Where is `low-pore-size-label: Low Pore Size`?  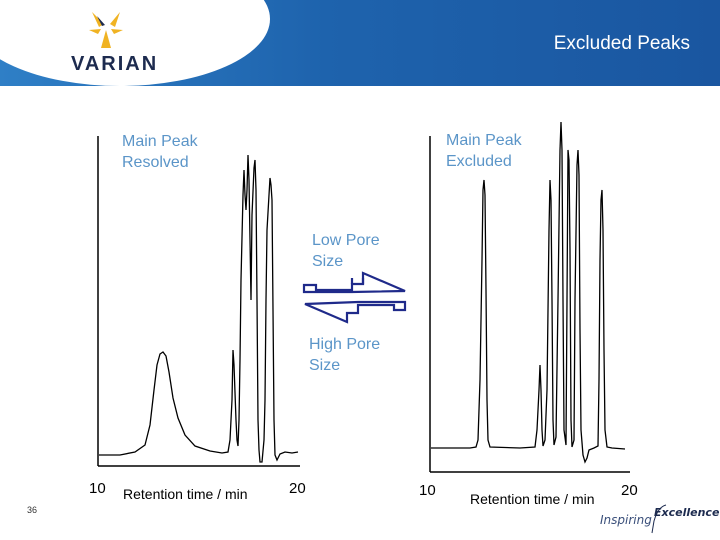
low-pore-size-label: Low Pore Size is located at coordinates (346, 251).